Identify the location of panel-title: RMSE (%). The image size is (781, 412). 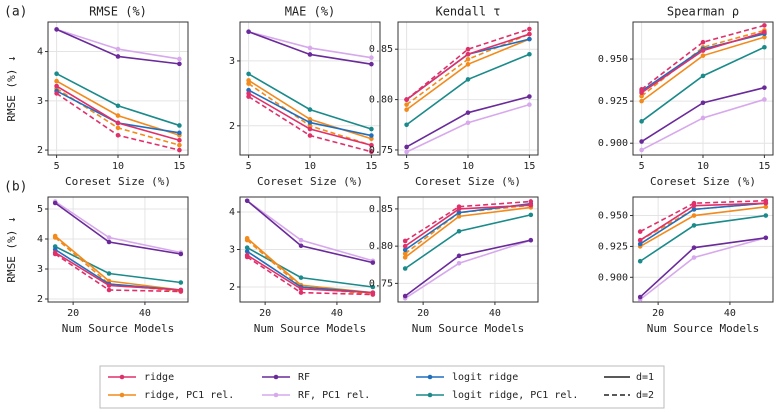
(118, 12).